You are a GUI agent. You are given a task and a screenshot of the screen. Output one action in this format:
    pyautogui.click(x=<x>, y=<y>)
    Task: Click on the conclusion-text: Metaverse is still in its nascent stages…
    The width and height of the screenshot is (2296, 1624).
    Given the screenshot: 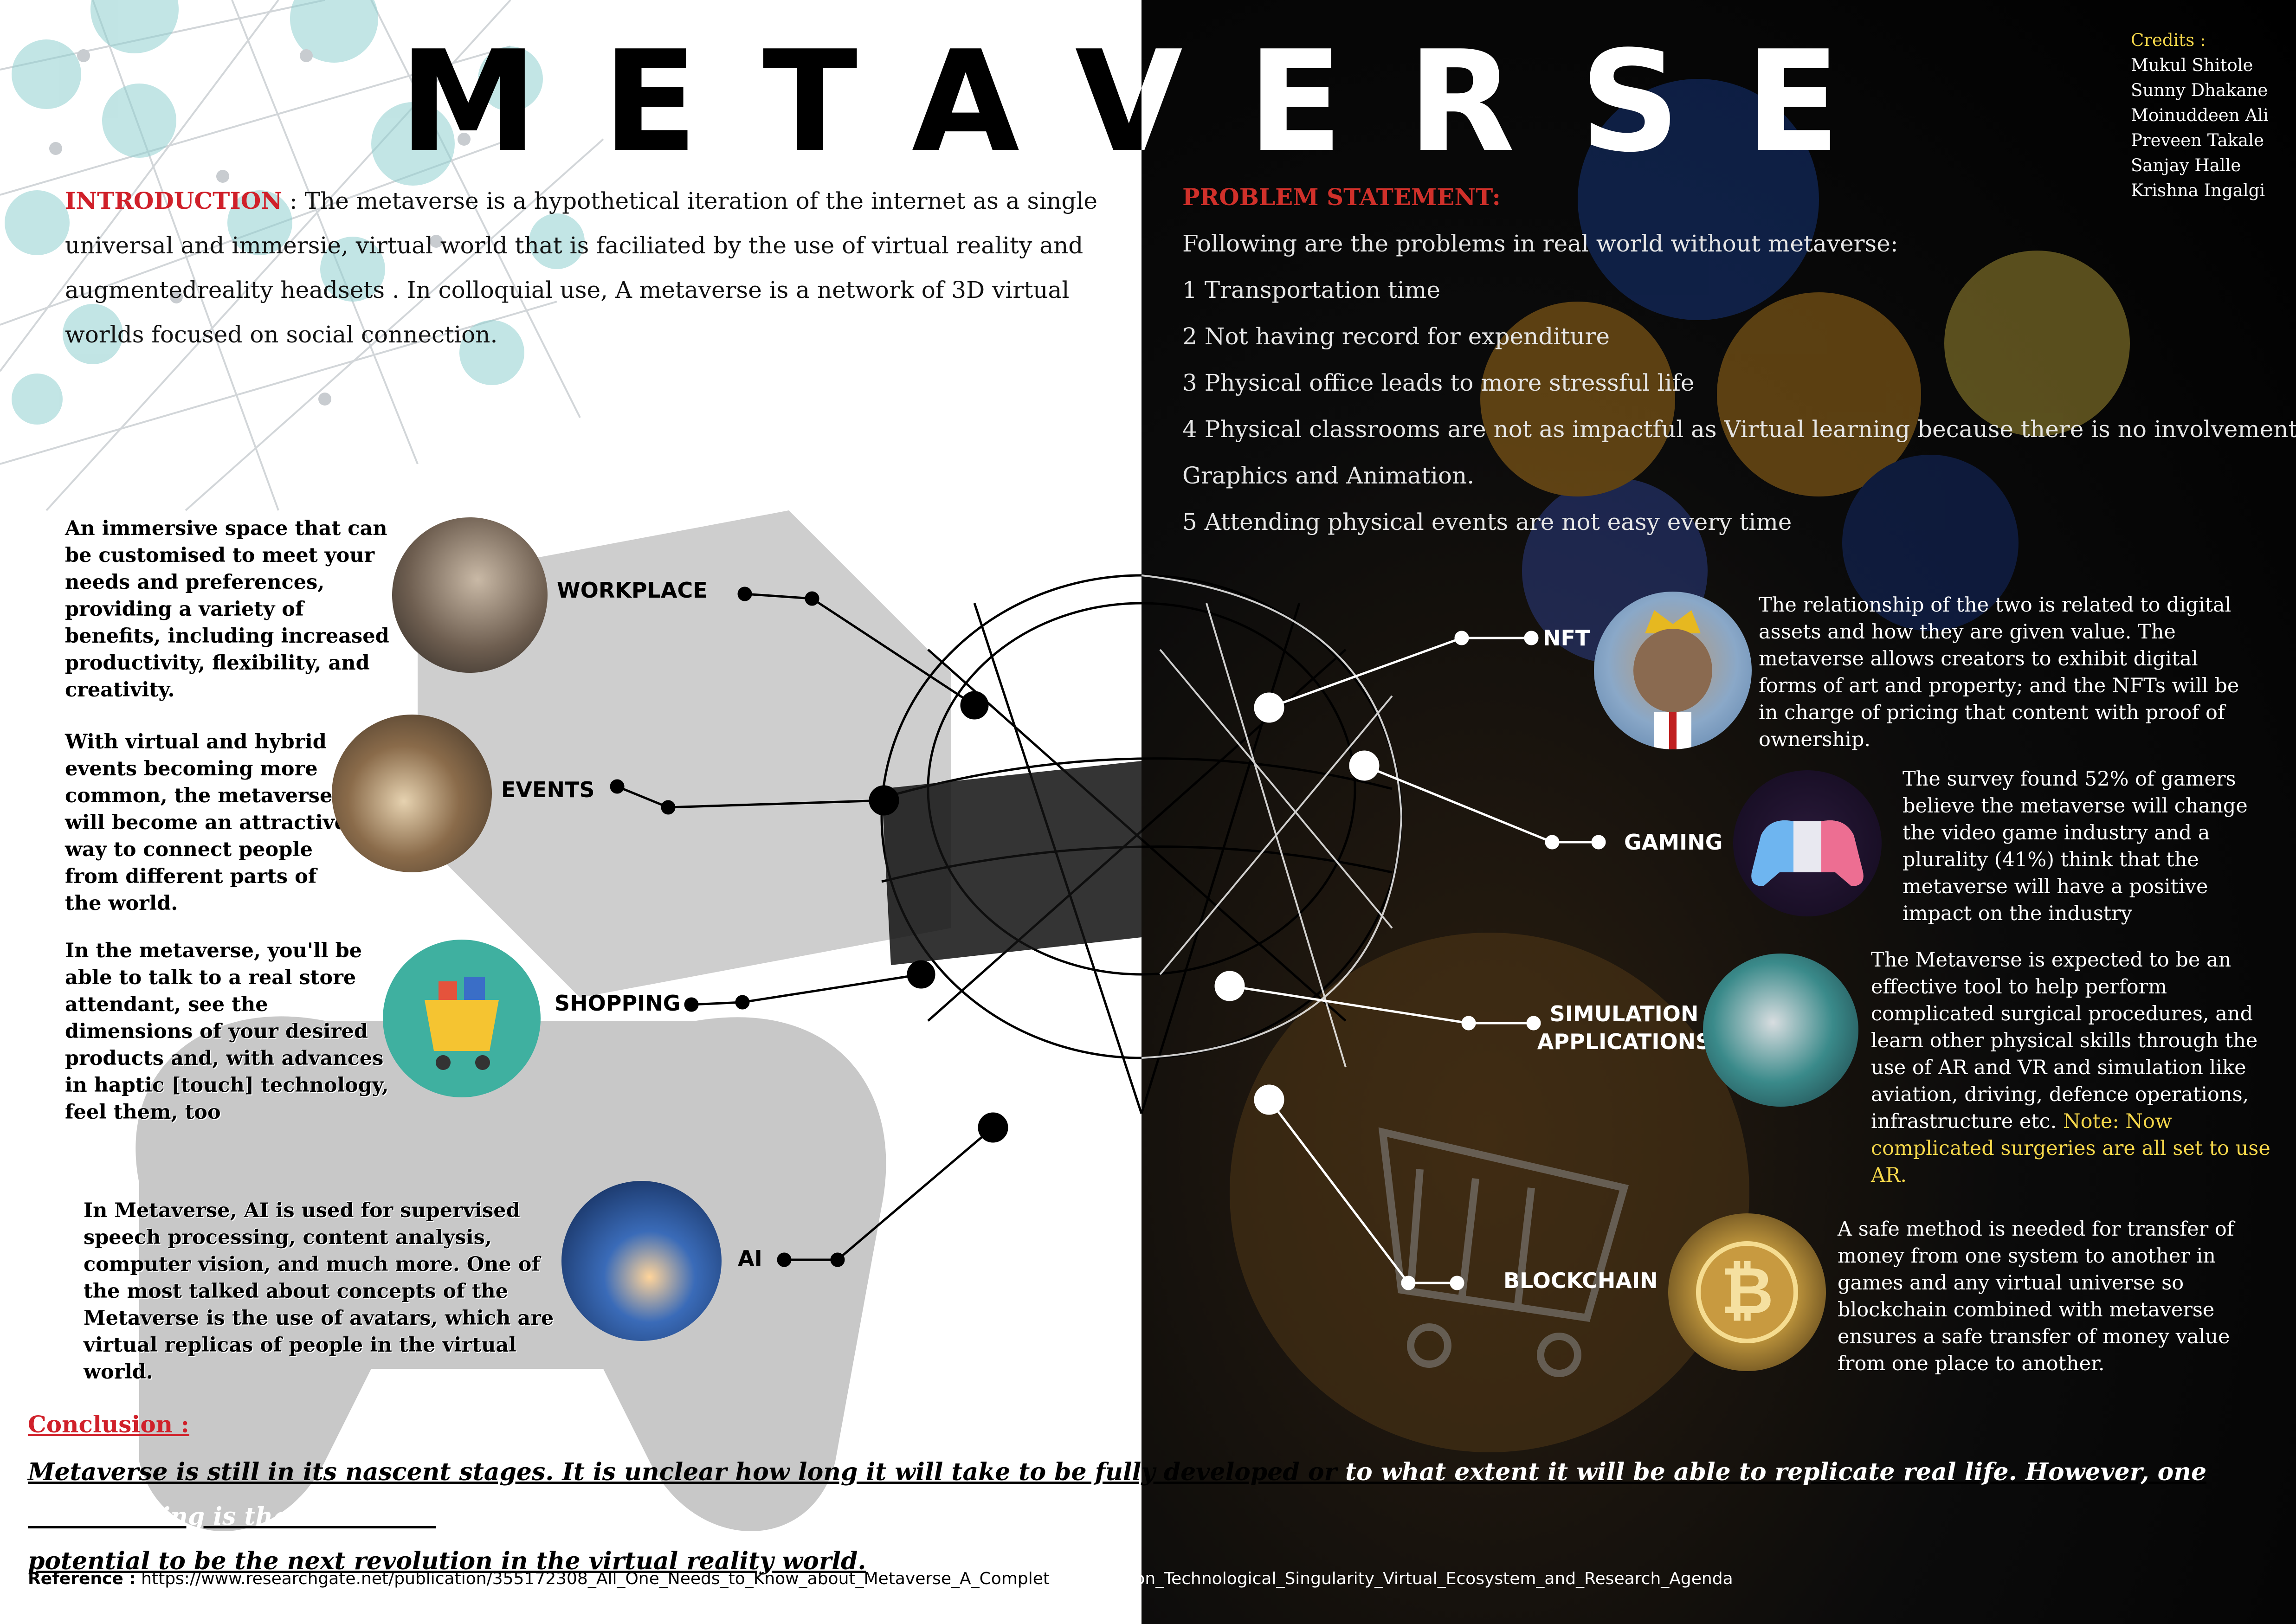 What is the action you would take?
    pyautogui.click(x=1141, y=1517)
    